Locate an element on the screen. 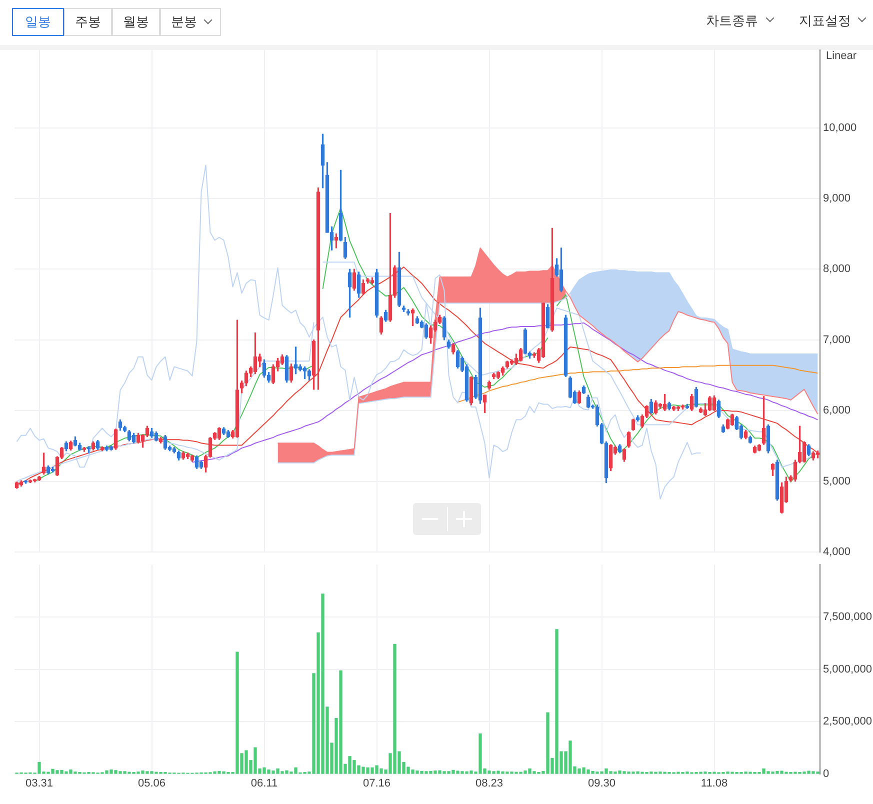  text: 지표설정 is located at coordinates (825, 20).